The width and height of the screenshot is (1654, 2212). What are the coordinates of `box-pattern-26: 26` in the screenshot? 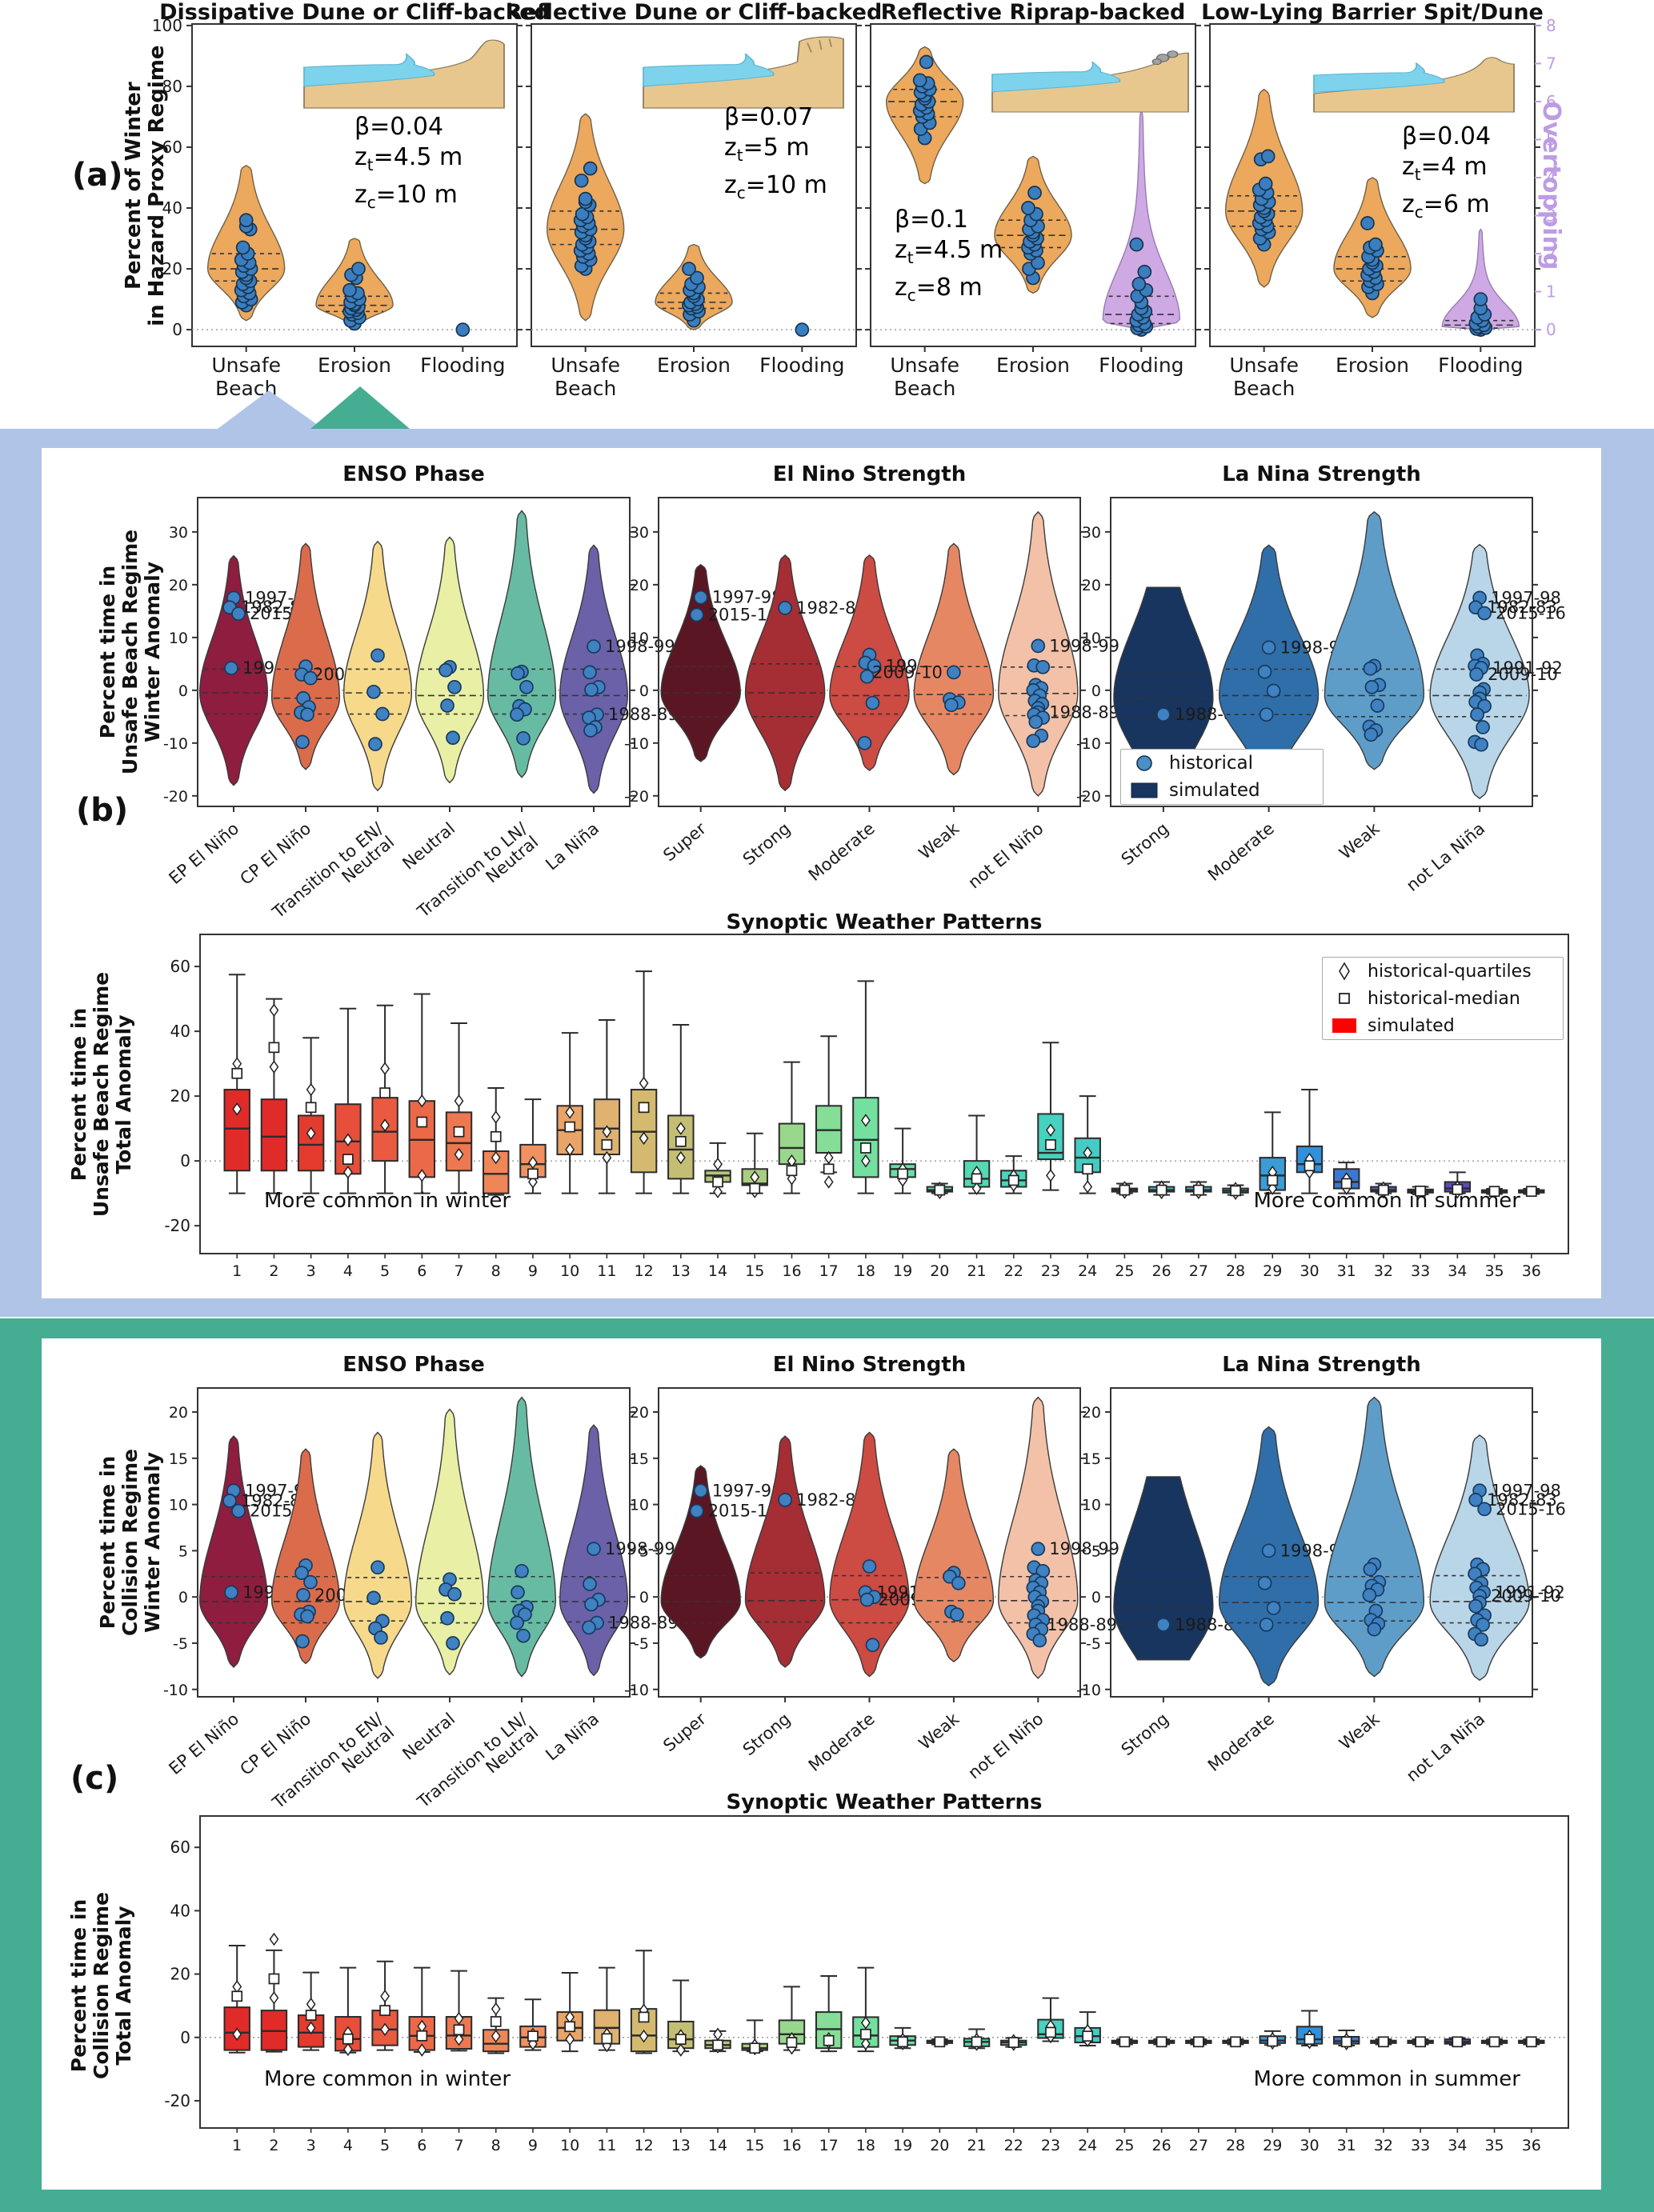 It's located at (1161, 1230).